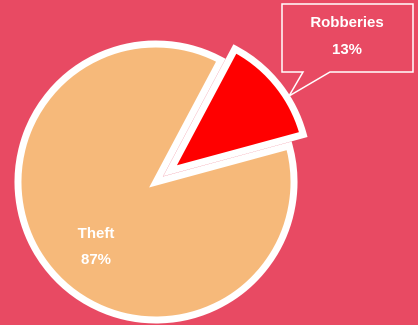 The width and height of the screenshot is (418, 325). I want to click on robberies-callout-box, so click(347, 51).